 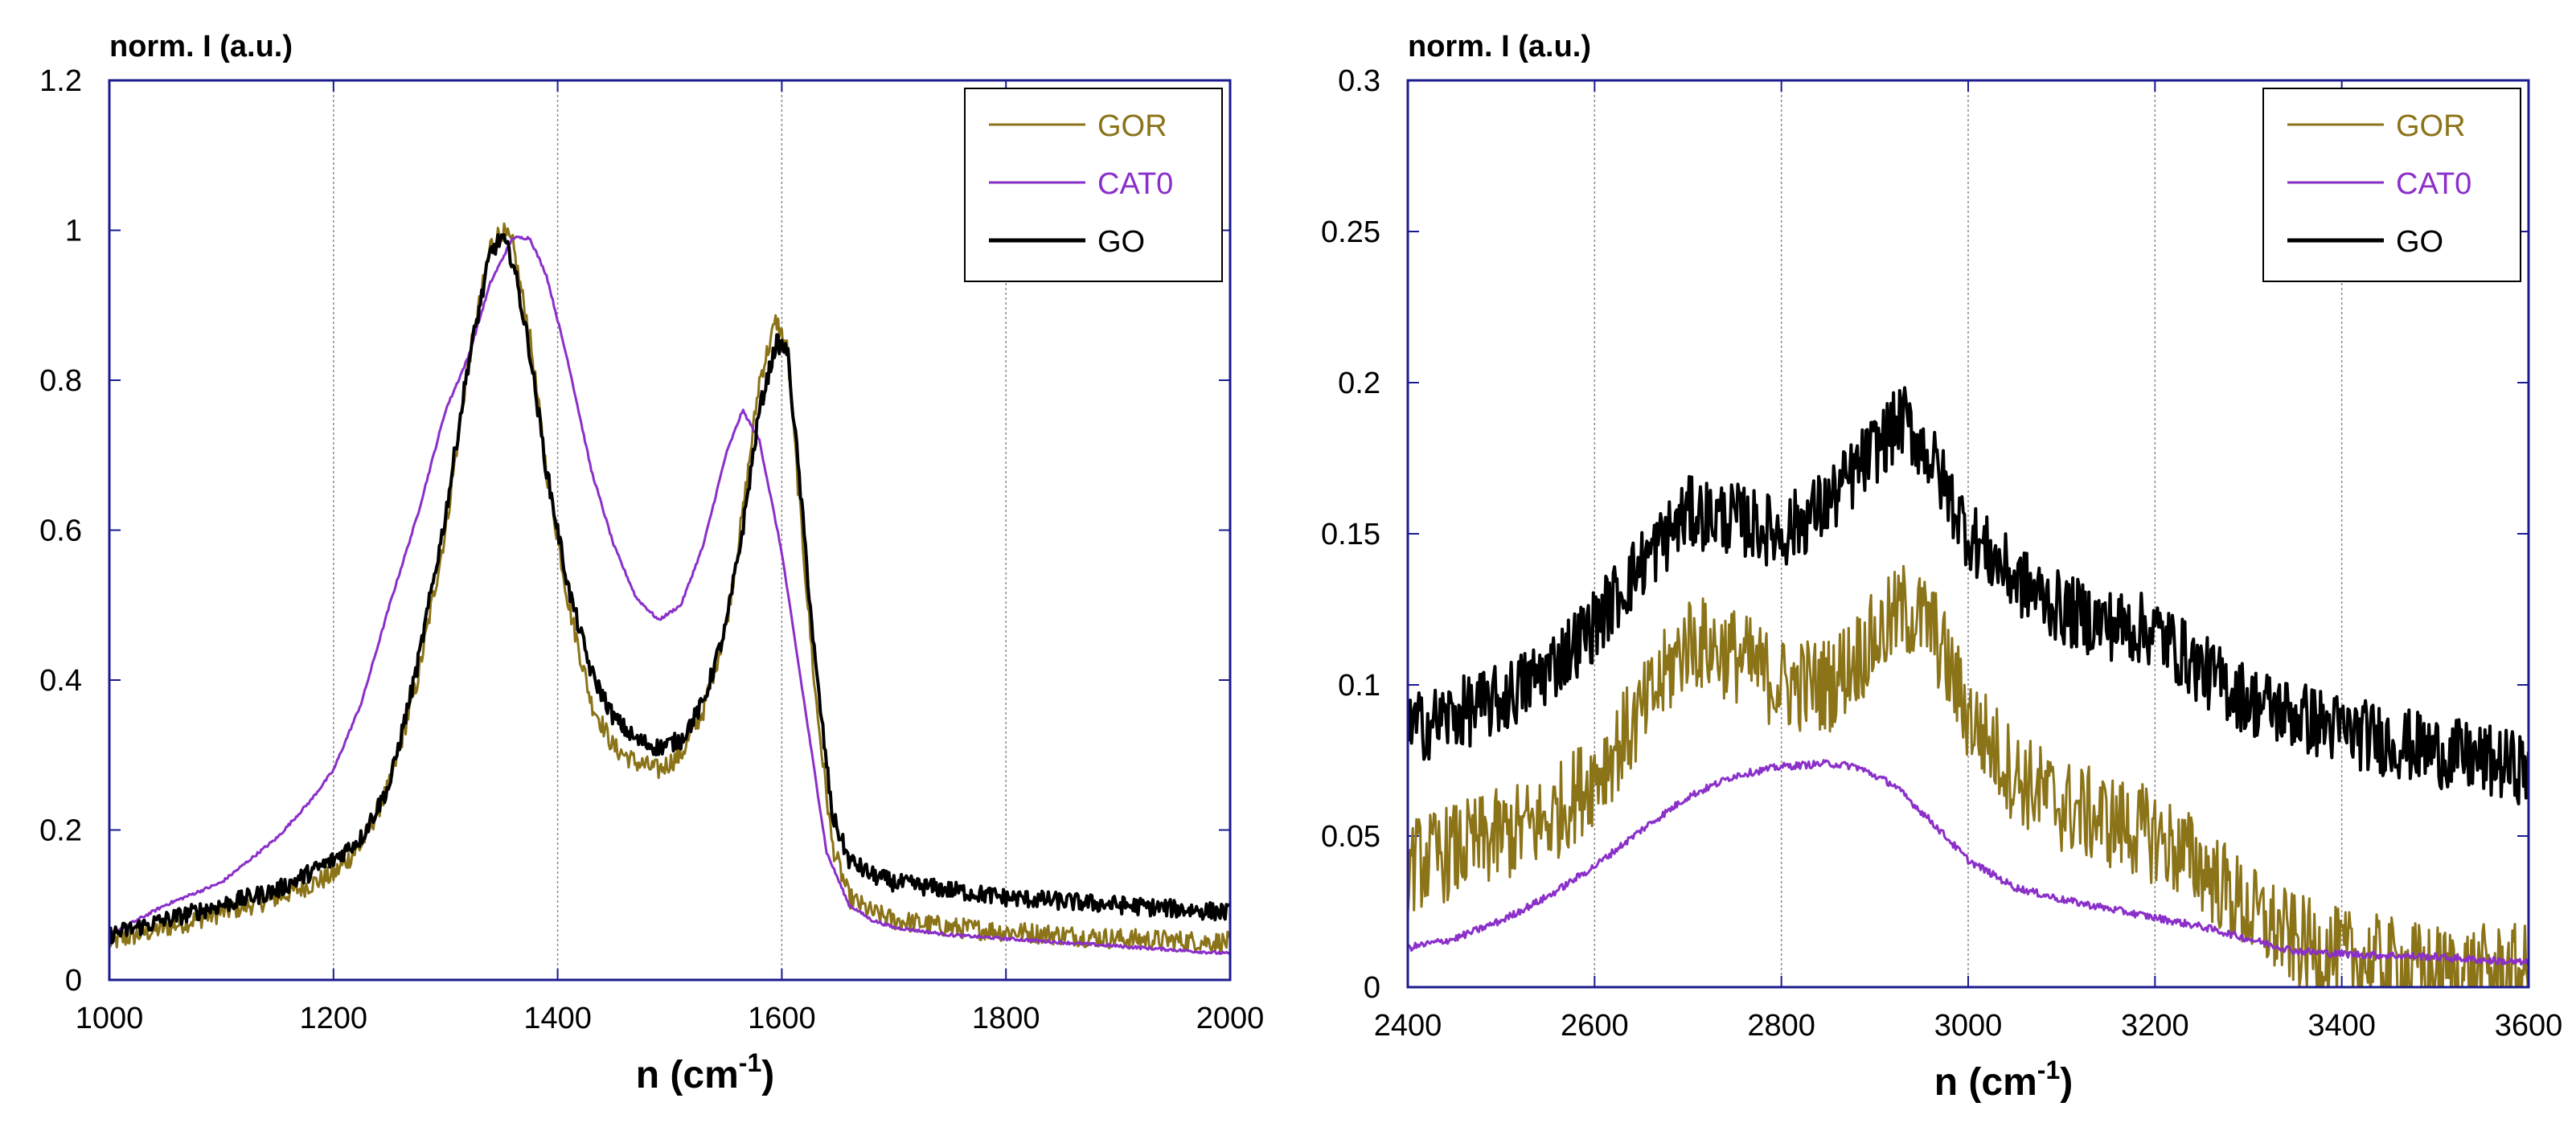 What do you see at coordinates (60, 681) in the screenshot?
I see `chart1-ytick-label: 0.4` at bounding box center [60, 681].